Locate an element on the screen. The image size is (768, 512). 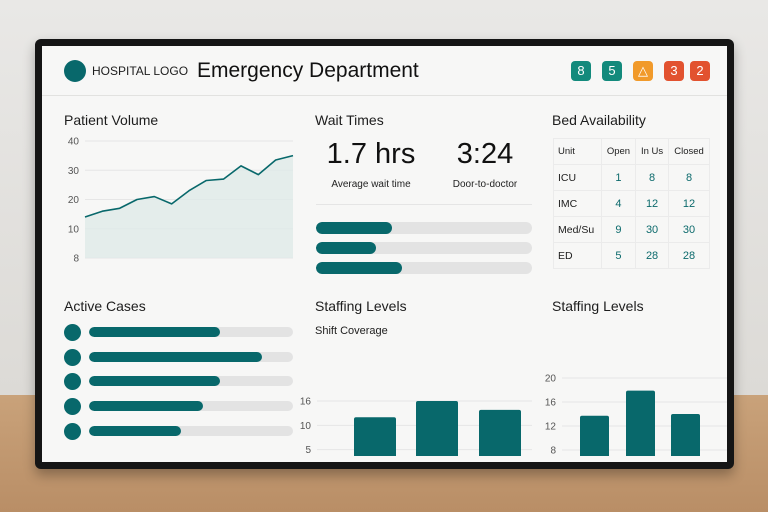
table-cell: 4 is located at coordinates (618, 203).